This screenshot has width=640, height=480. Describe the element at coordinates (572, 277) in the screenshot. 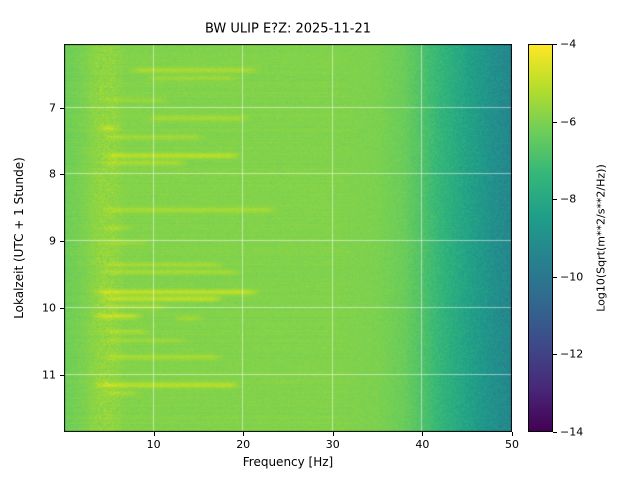

I see `colorbar-tick-label: −10` at that location.